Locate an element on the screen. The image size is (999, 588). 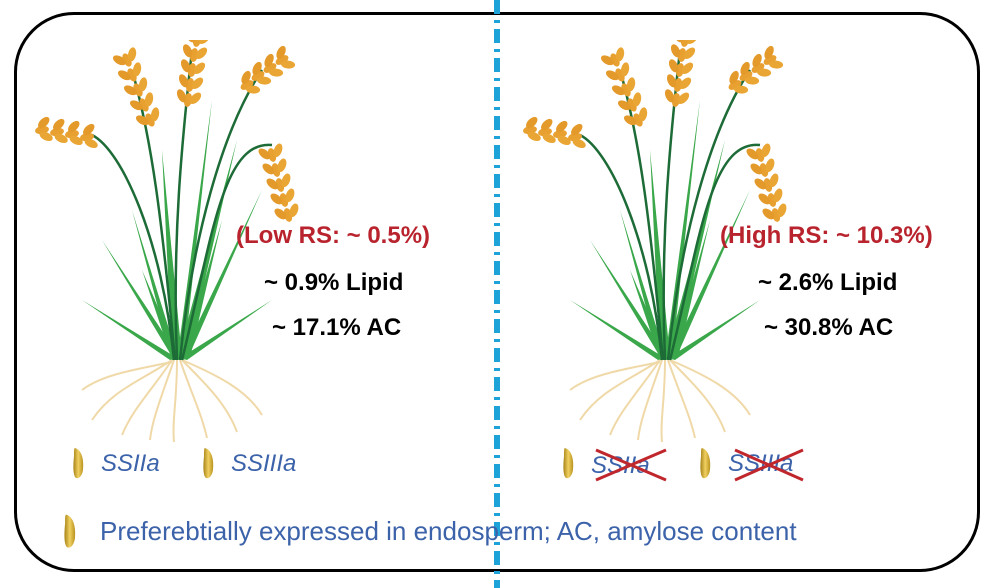
high-rs-label: (High RS: ~ 10.3%) is located at coordinates (826, 235).